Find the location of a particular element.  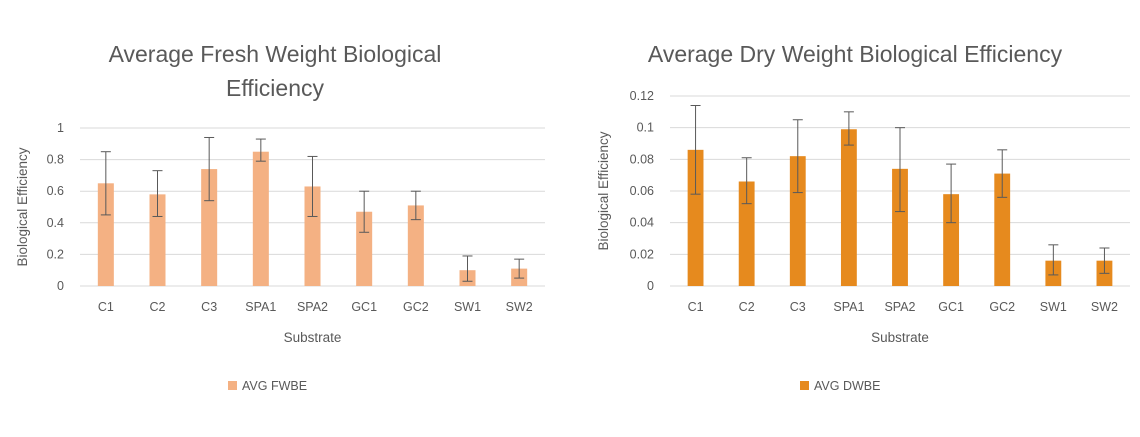

chart-title: Efficiency is located at coordinates (275, 88).